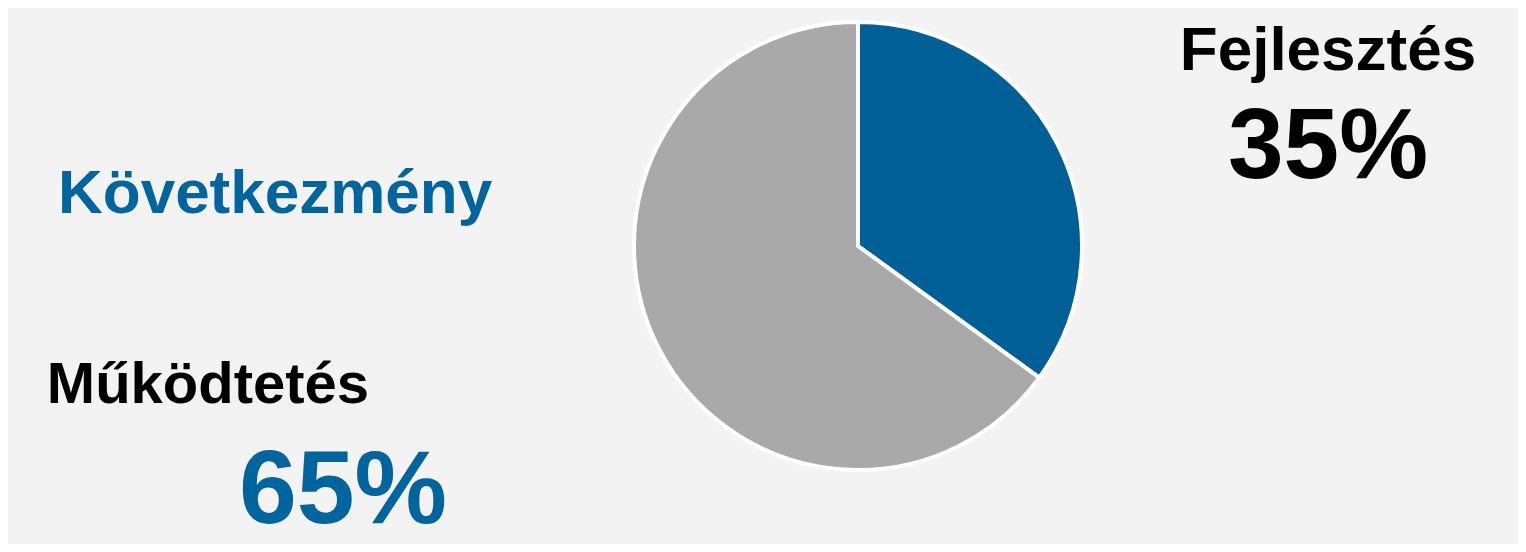 The width and height of the screenshot is (1526, 552). I want to click on slice-label: Fejlesztés, so click(1328, 48).